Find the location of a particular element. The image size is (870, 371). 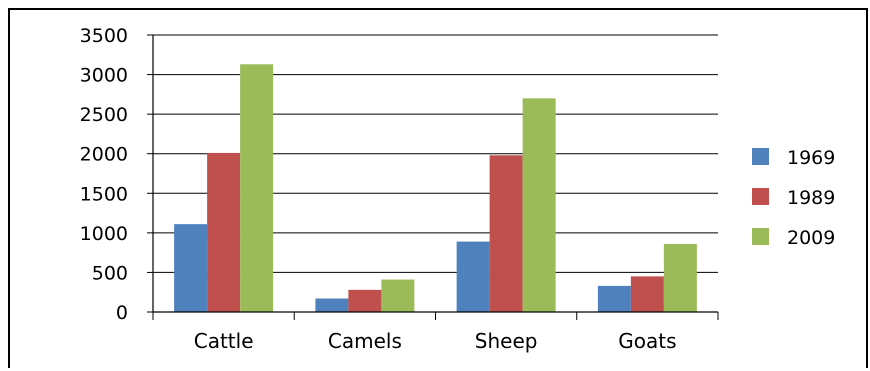

bar-cattle-1969 is located at coordinates (191, 268).